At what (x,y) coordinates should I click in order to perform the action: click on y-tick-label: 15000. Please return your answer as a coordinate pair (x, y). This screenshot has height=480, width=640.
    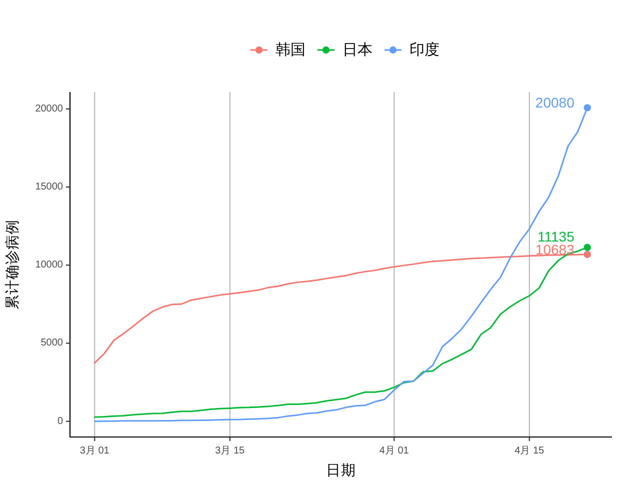
    Looking at the image, I should click on (49, 187).